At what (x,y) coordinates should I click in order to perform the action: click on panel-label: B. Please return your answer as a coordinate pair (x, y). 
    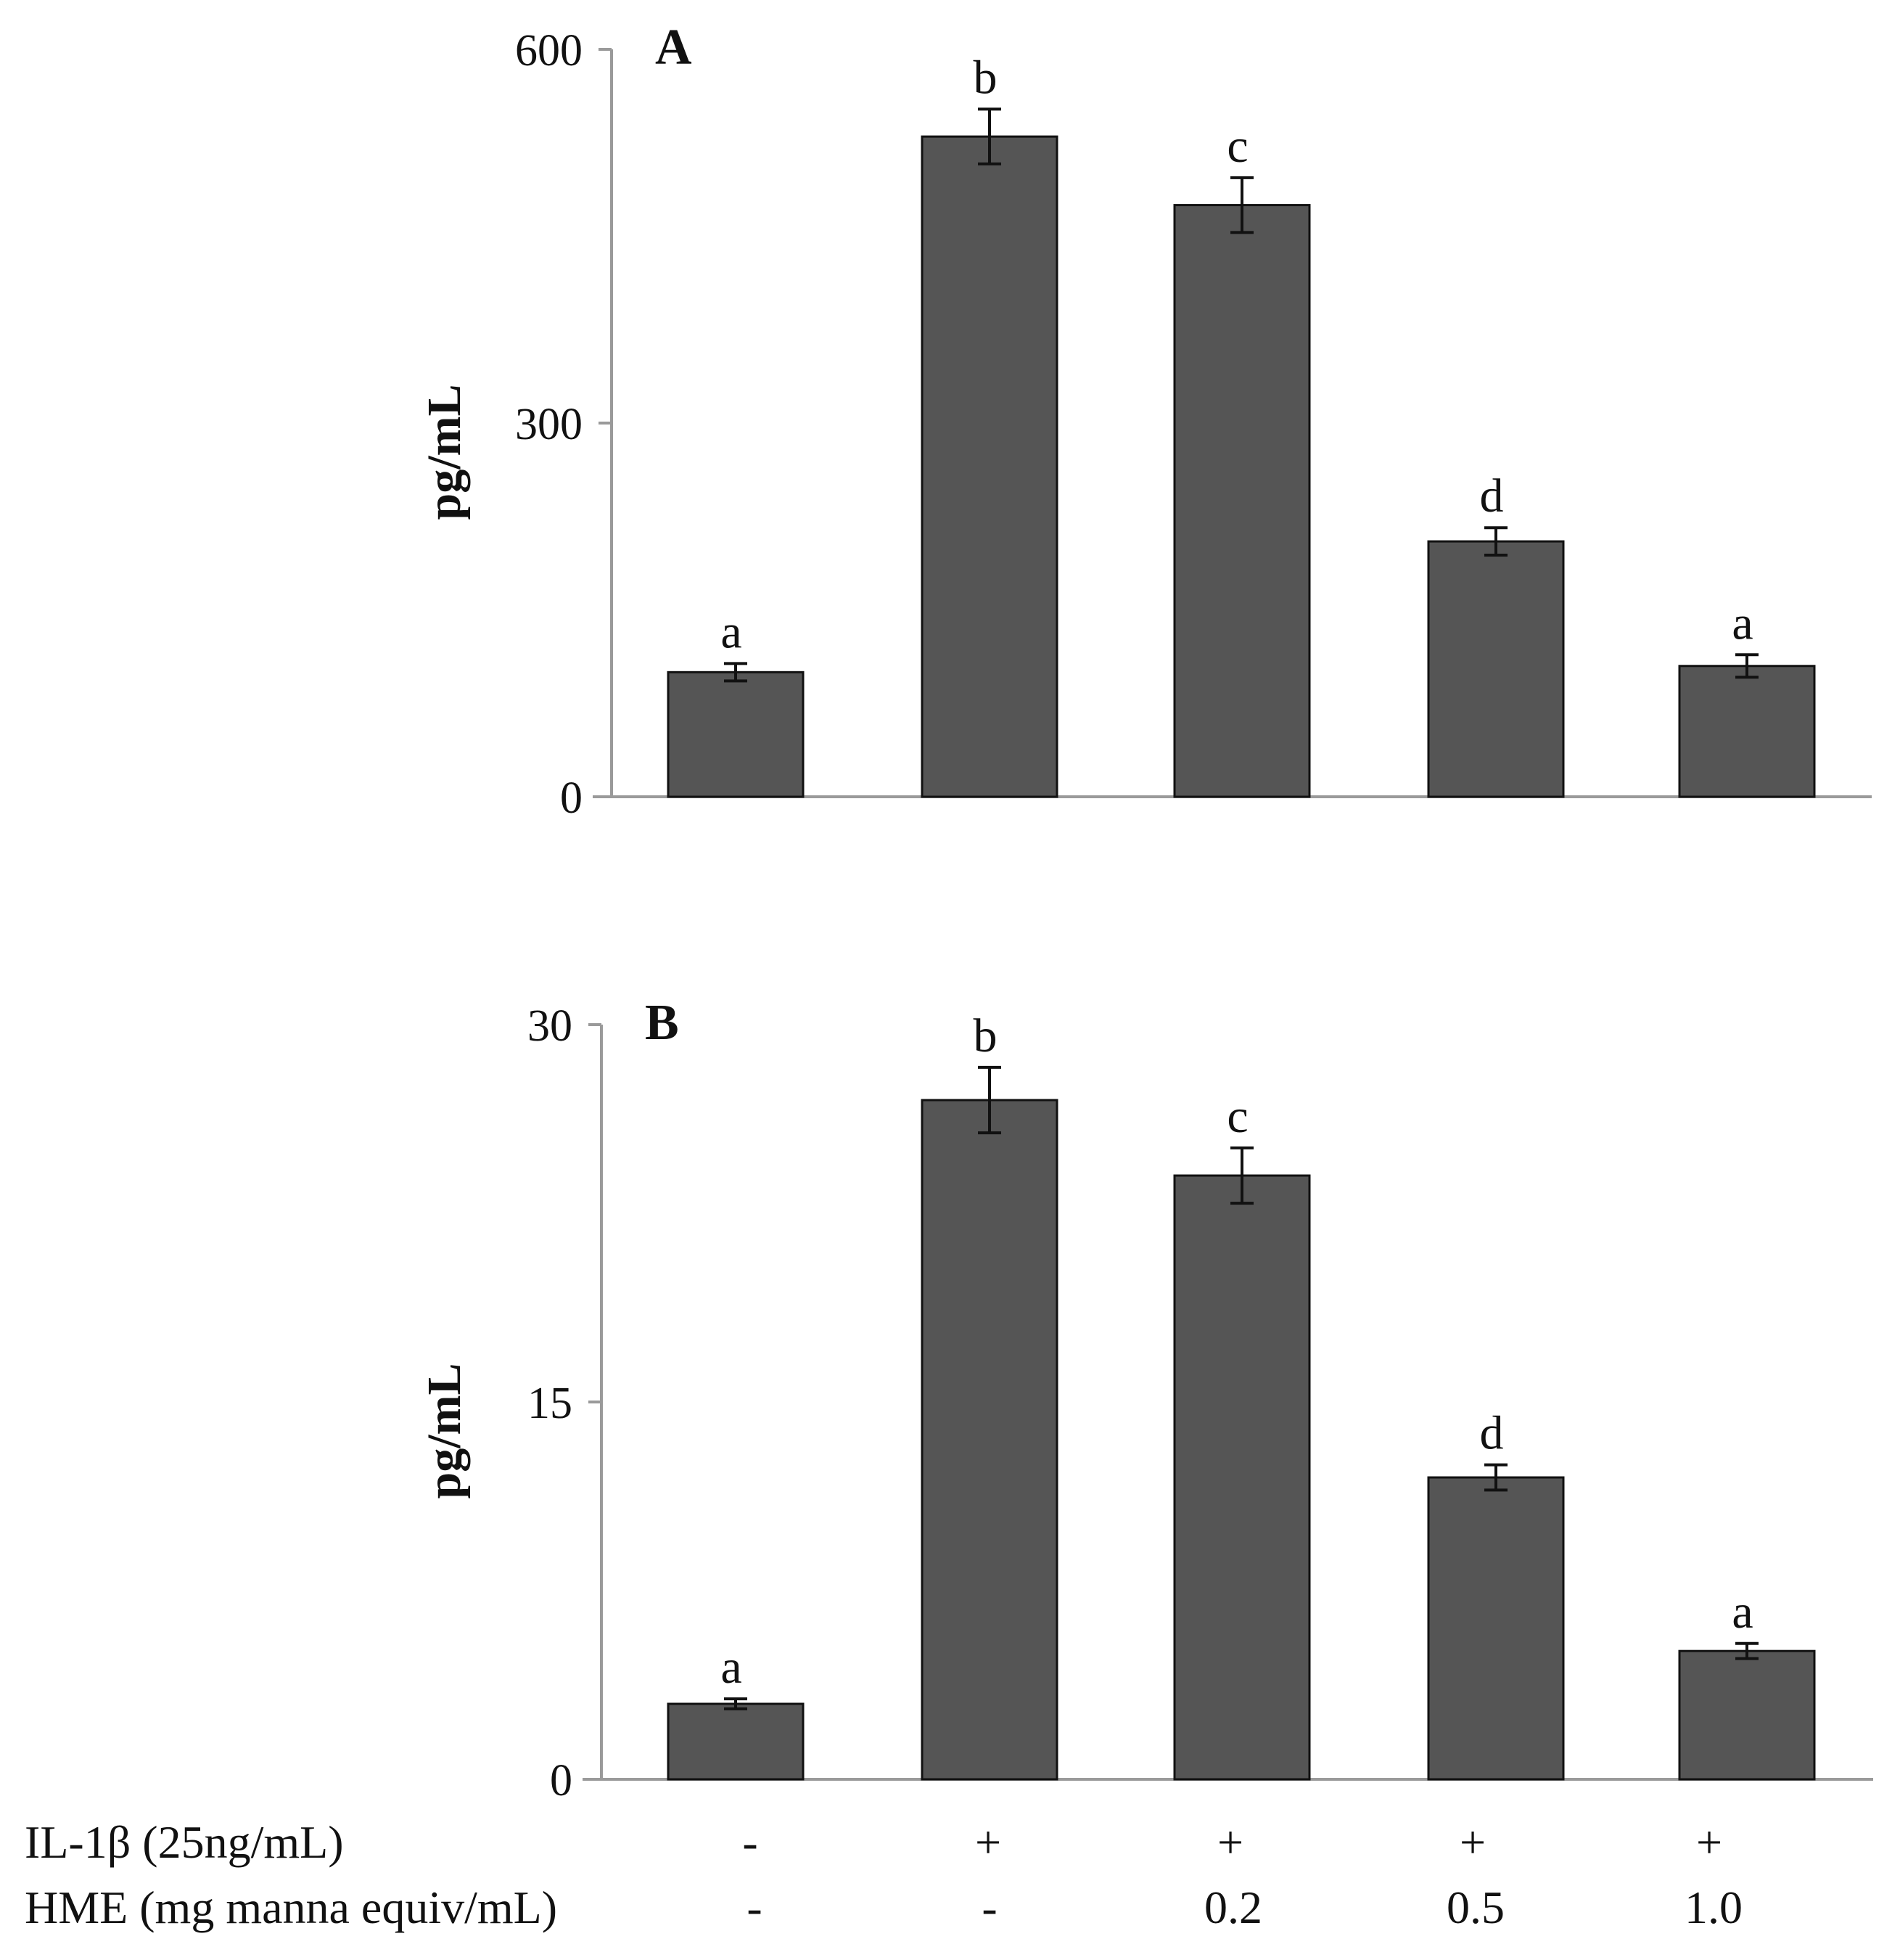
    Looking at the image, I should click on (662, 1023).